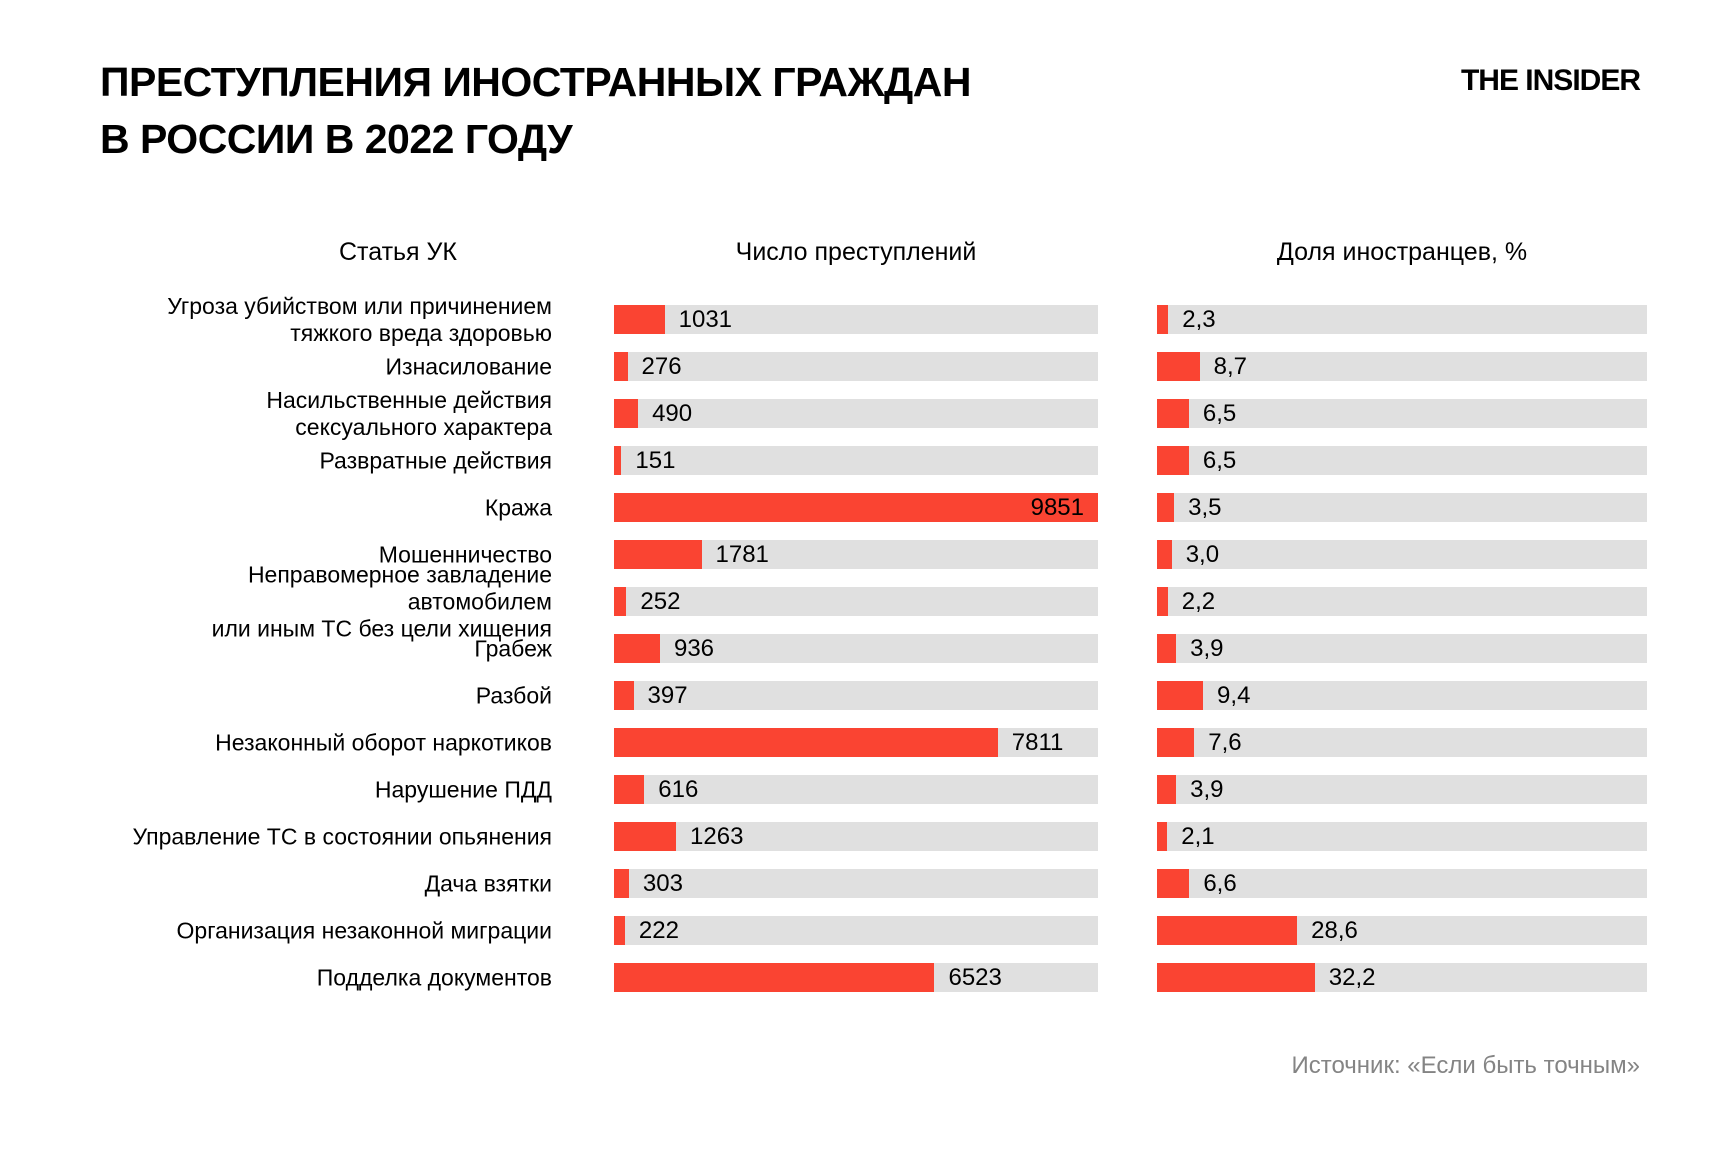 The image size is (1732, 1155). I want to click on count-value: 397, so click(667, 695).